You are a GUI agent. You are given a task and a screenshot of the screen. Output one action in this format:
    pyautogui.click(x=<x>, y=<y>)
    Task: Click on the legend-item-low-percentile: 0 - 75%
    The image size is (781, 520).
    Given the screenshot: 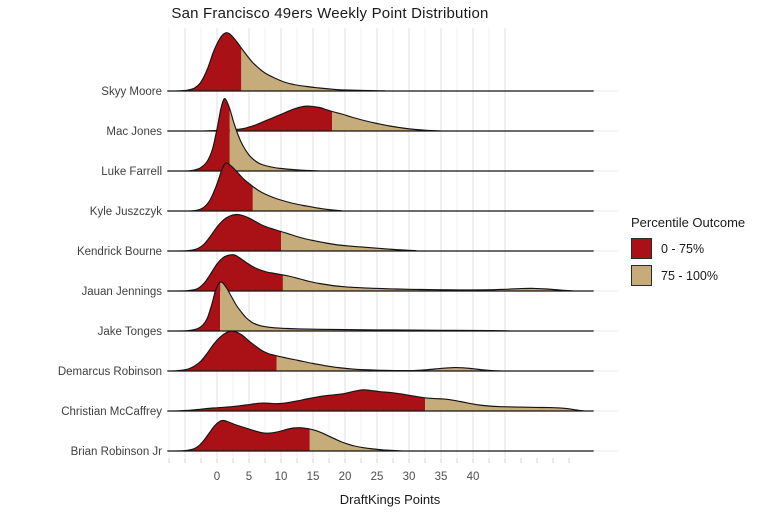 What is the action you would take?
    pyautogui.click(x=705, y=248)
    